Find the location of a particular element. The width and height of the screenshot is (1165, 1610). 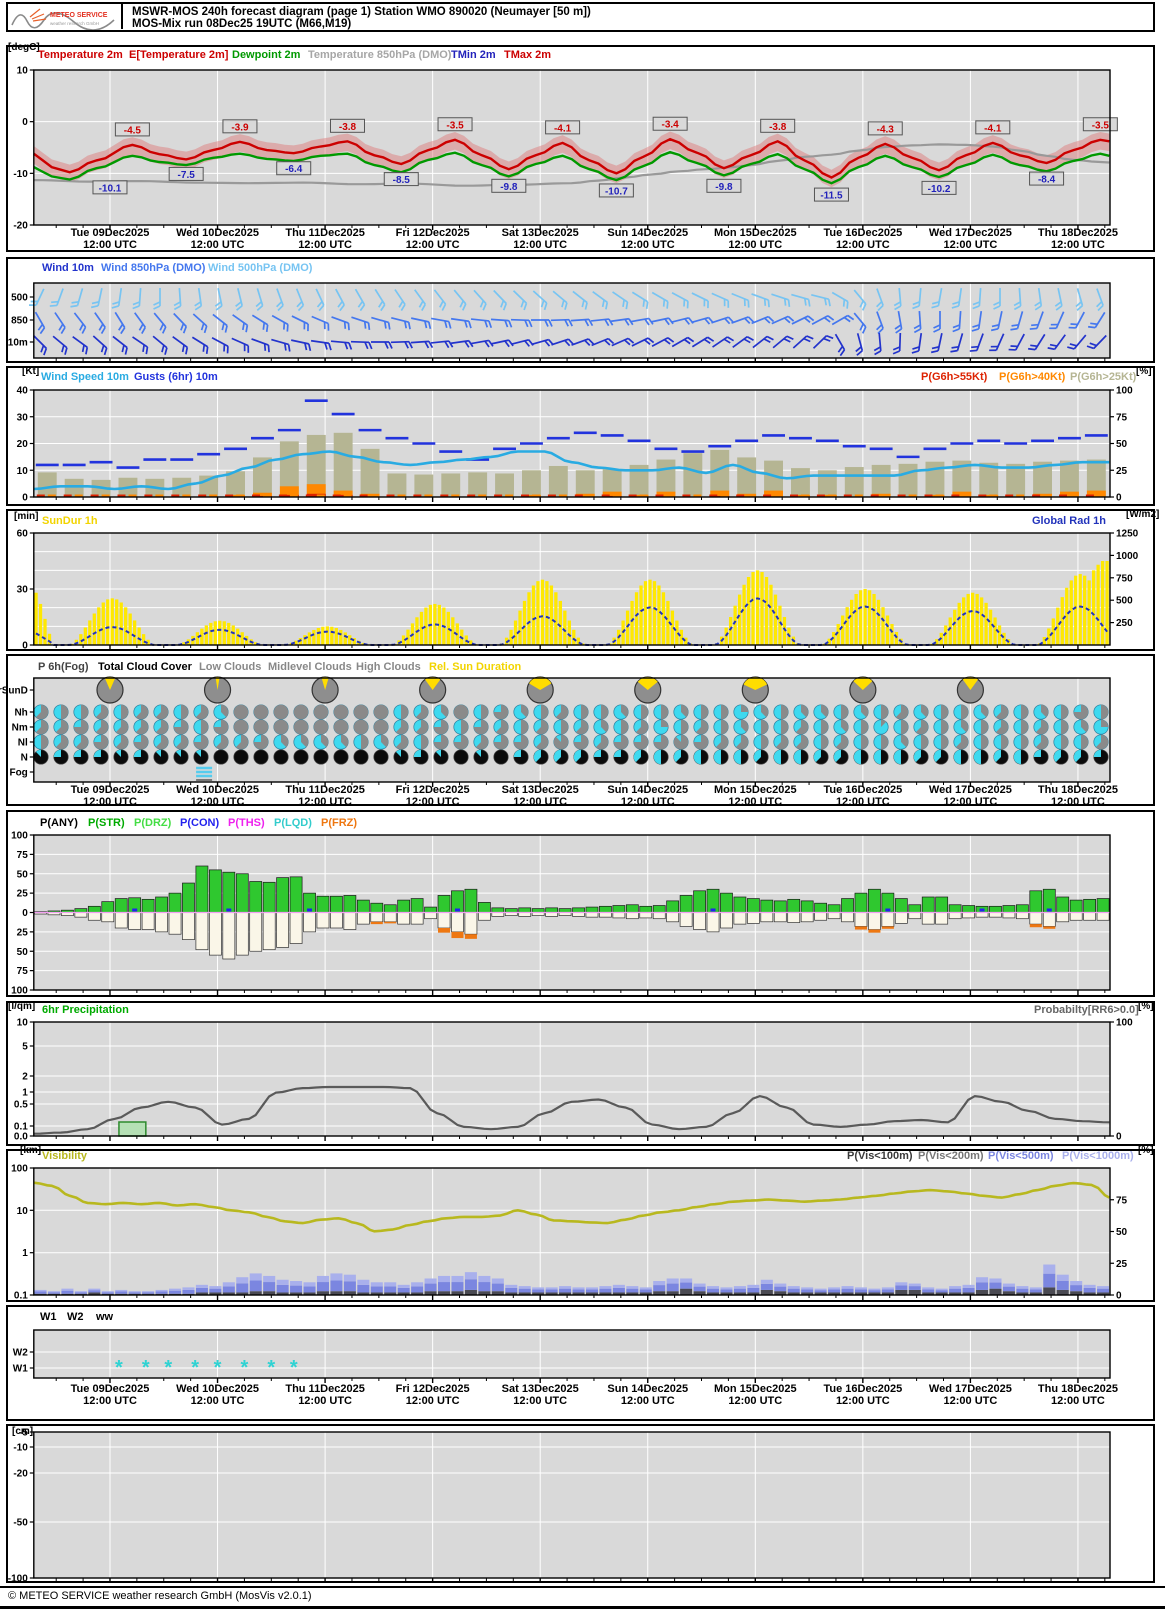

unit-pct-precip: [%] is located at coordinates (1146, 1006).